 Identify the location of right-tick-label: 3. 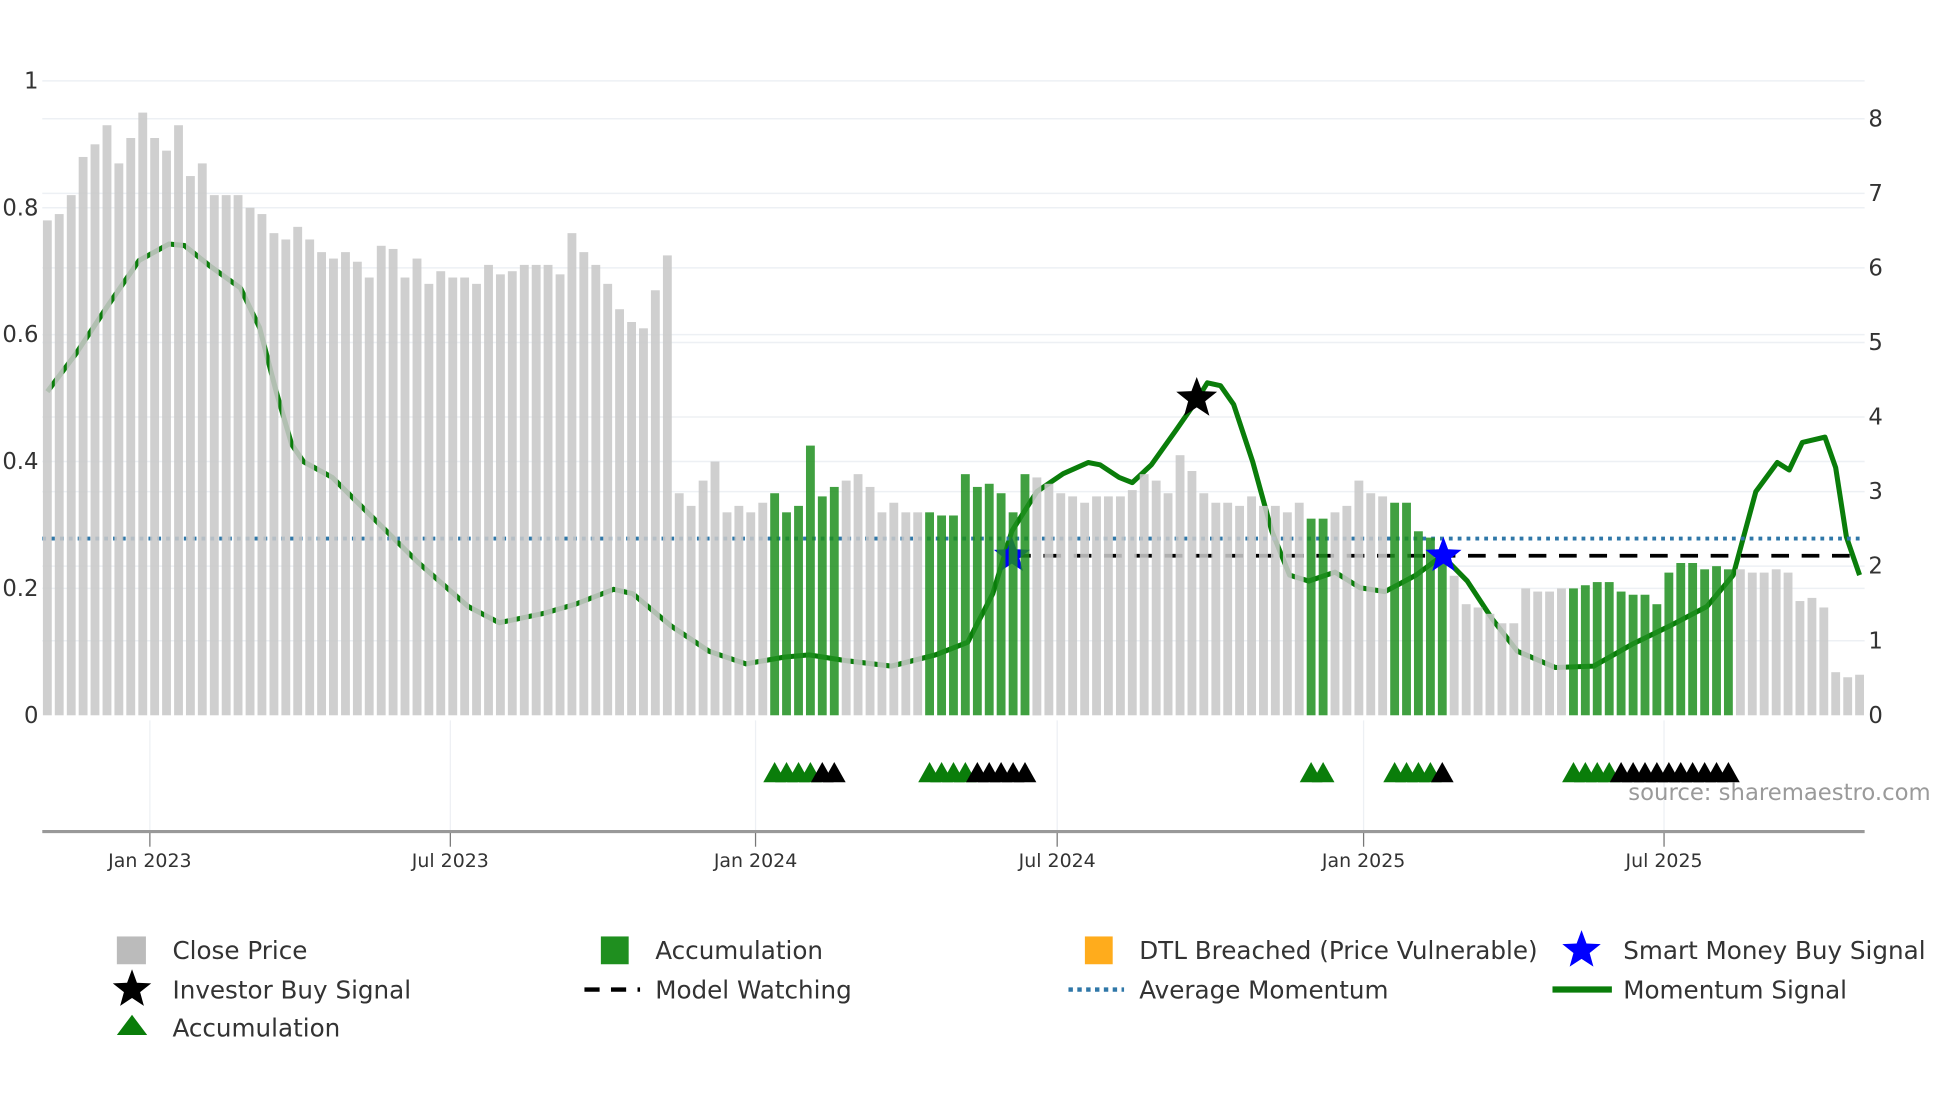
(1875, 492).